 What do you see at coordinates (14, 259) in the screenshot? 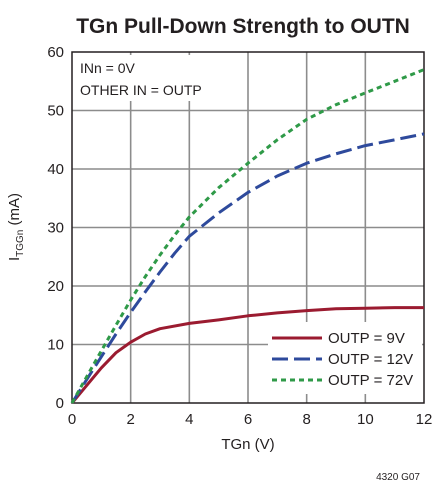
I see `y-axis-label-main: I` at bounding box center [14, 259].